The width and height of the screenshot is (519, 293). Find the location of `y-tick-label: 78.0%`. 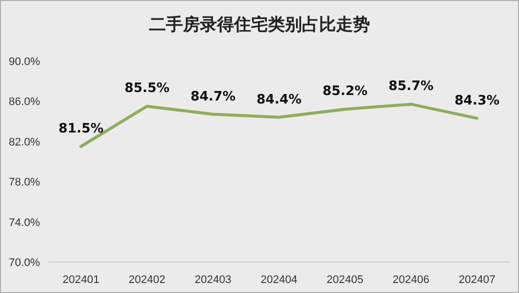

y-tick-label: 78.0% is located at coordinates (24, 182).